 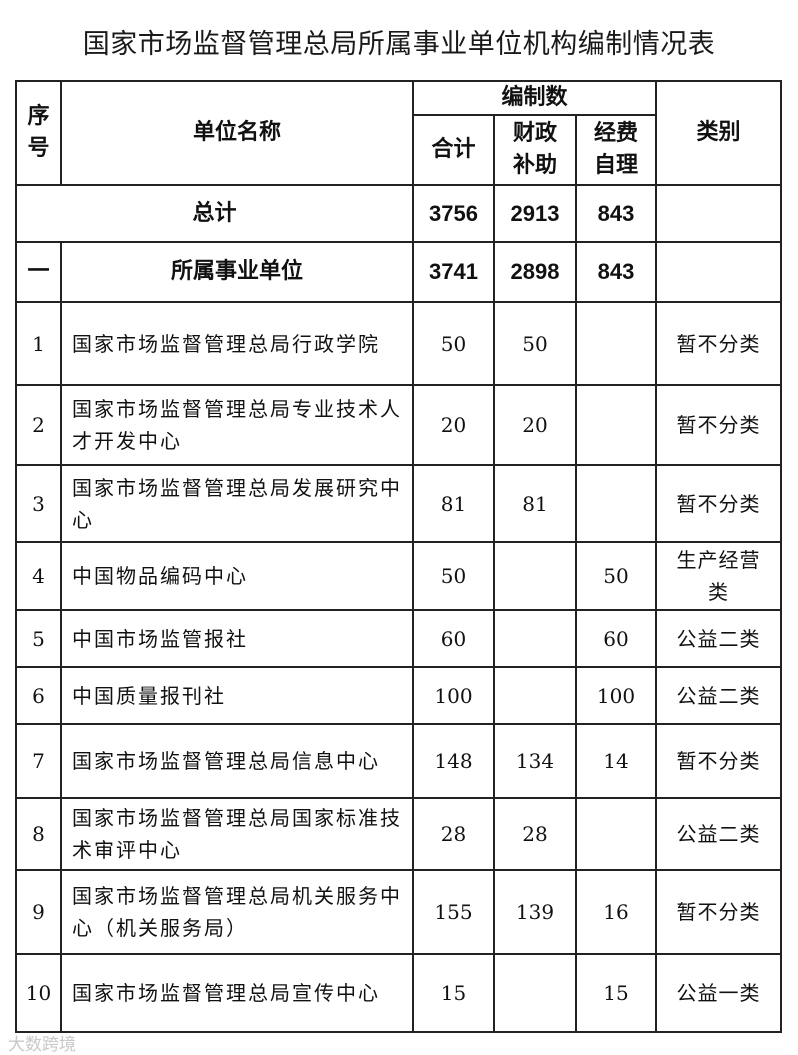 What do you see at coordinates (535, 912) in the screenshot?
I see `cell-fiscal: 139` at bounding box center [535, 912].